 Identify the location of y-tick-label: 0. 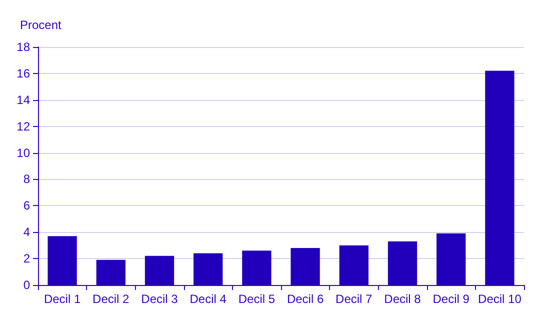
(26, 285).